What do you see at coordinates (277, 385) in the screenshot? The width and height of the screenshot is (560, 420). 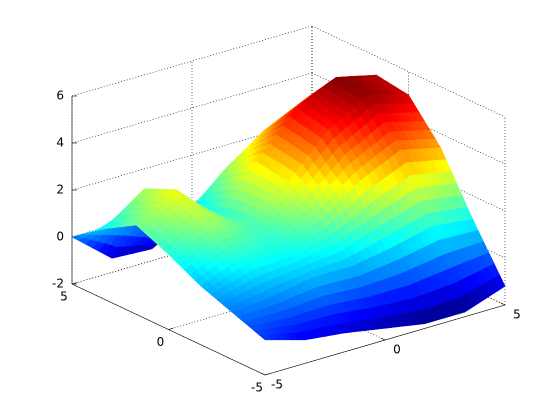 I see `x-tick-label: -5` at bounding box center [277, 385].